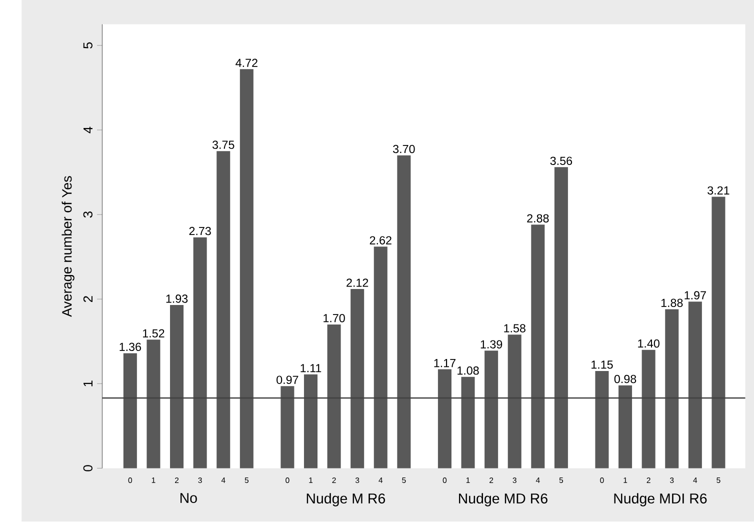 This screenshot has height=522, width=754. Describe the element at coordinates (503, 500) in the screenshot. I see `x-tick-label: Nudge MD R6` at that location.